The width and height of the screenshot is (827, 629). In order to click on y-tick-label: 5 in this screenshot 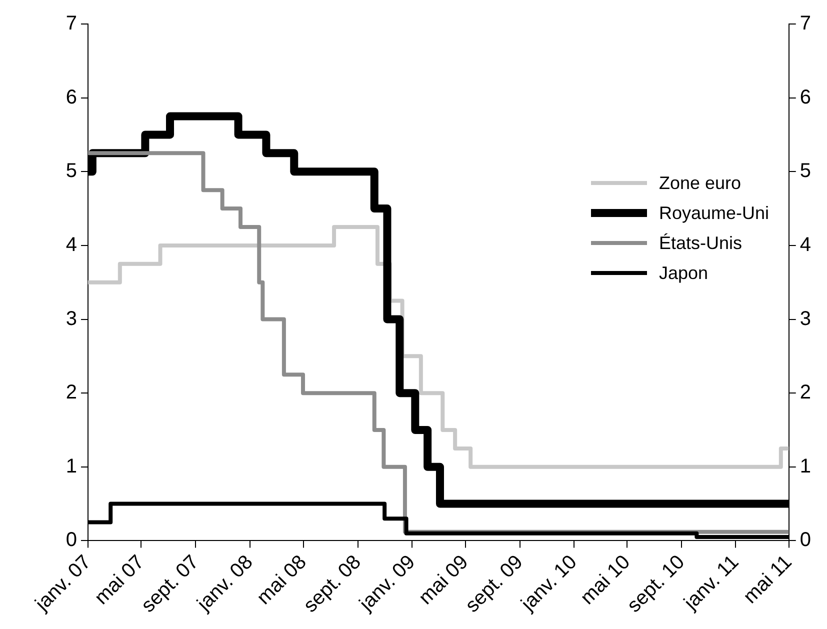, I will do `click(71, 171)`.